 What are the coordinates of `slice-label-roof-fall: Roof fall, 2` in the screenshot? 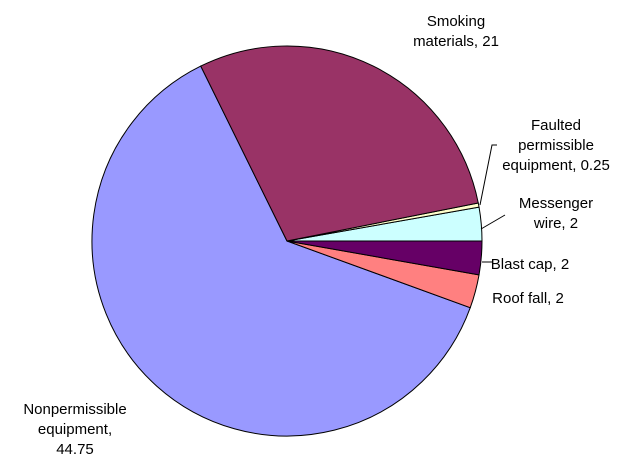 It's located at (528, 298).